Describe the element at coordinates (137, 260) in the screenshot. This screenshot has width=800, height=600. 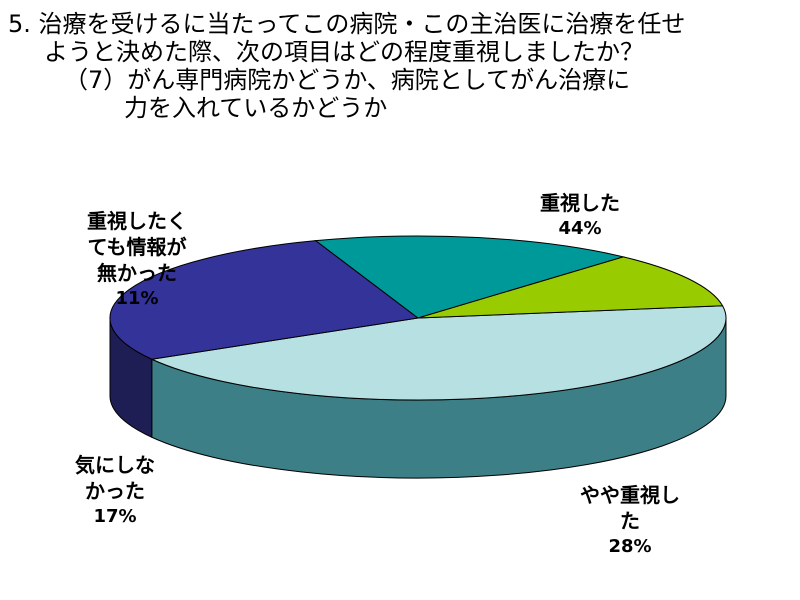
I see `slice-label-3: 重視したく ても情報が 無かった 11%` at that location.